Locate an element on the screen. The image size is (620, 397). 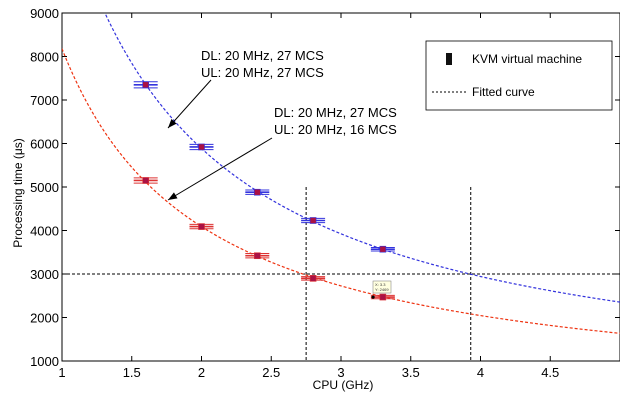
y-tick-label: 4000 is located at coordinates (44, 231).